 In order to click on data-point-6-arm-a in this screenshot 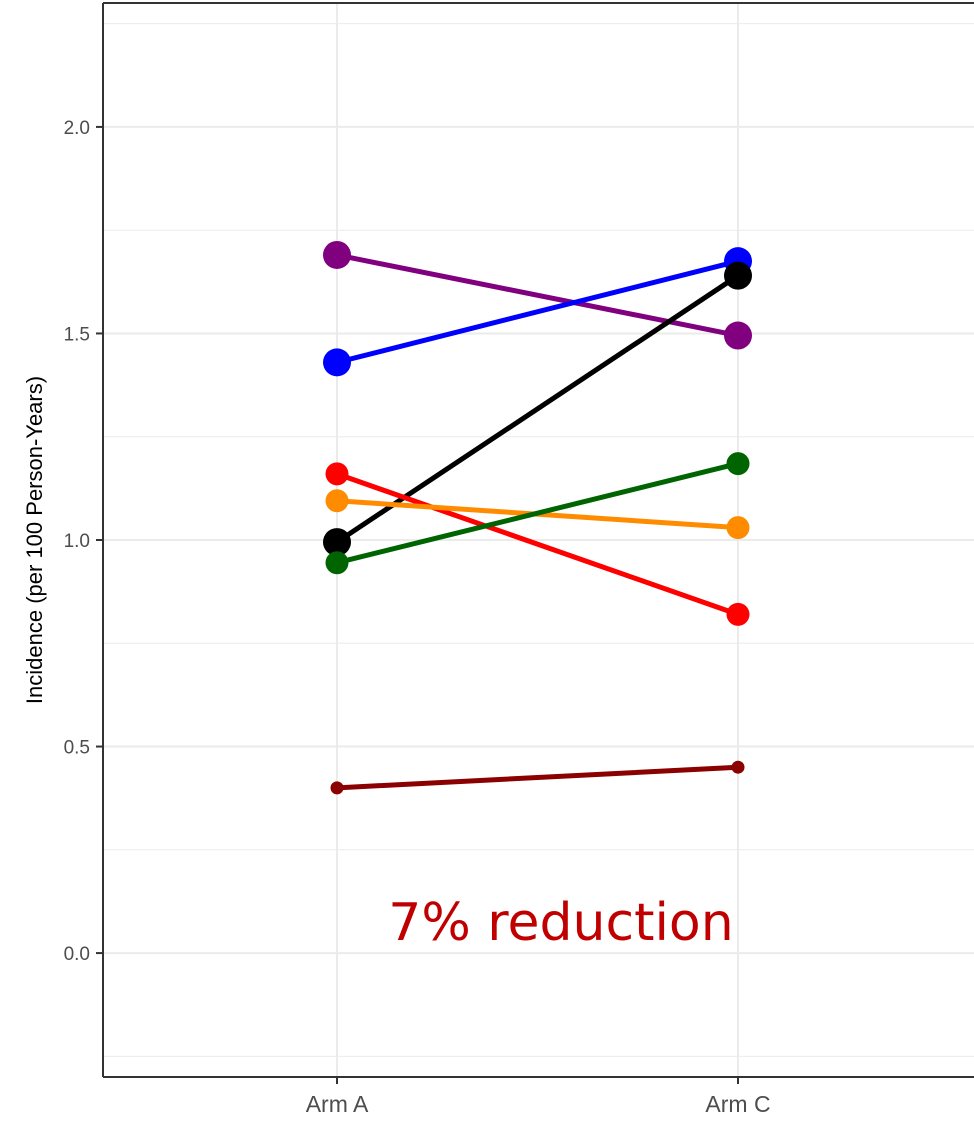, I will do `click(337, 563)`.